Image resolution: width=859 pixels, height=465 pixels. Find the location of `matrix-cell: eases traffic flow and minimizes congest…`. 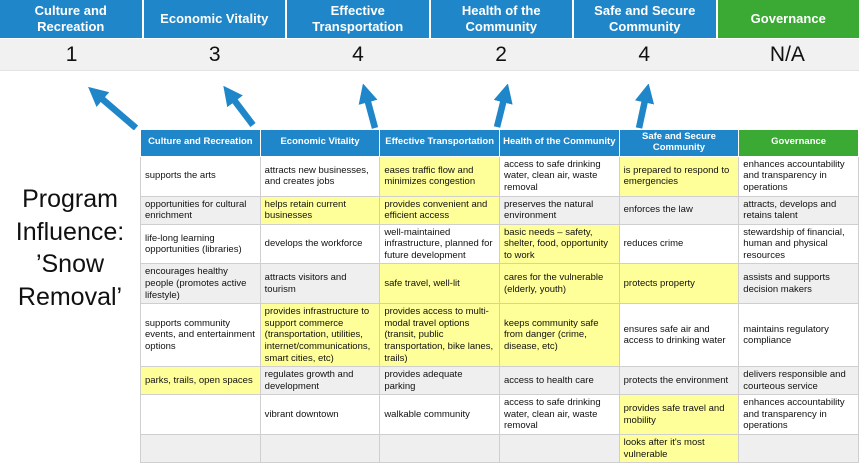

matrix-cell: eases traffic flow and minimizes congest… is located at coordinates (439, 176).